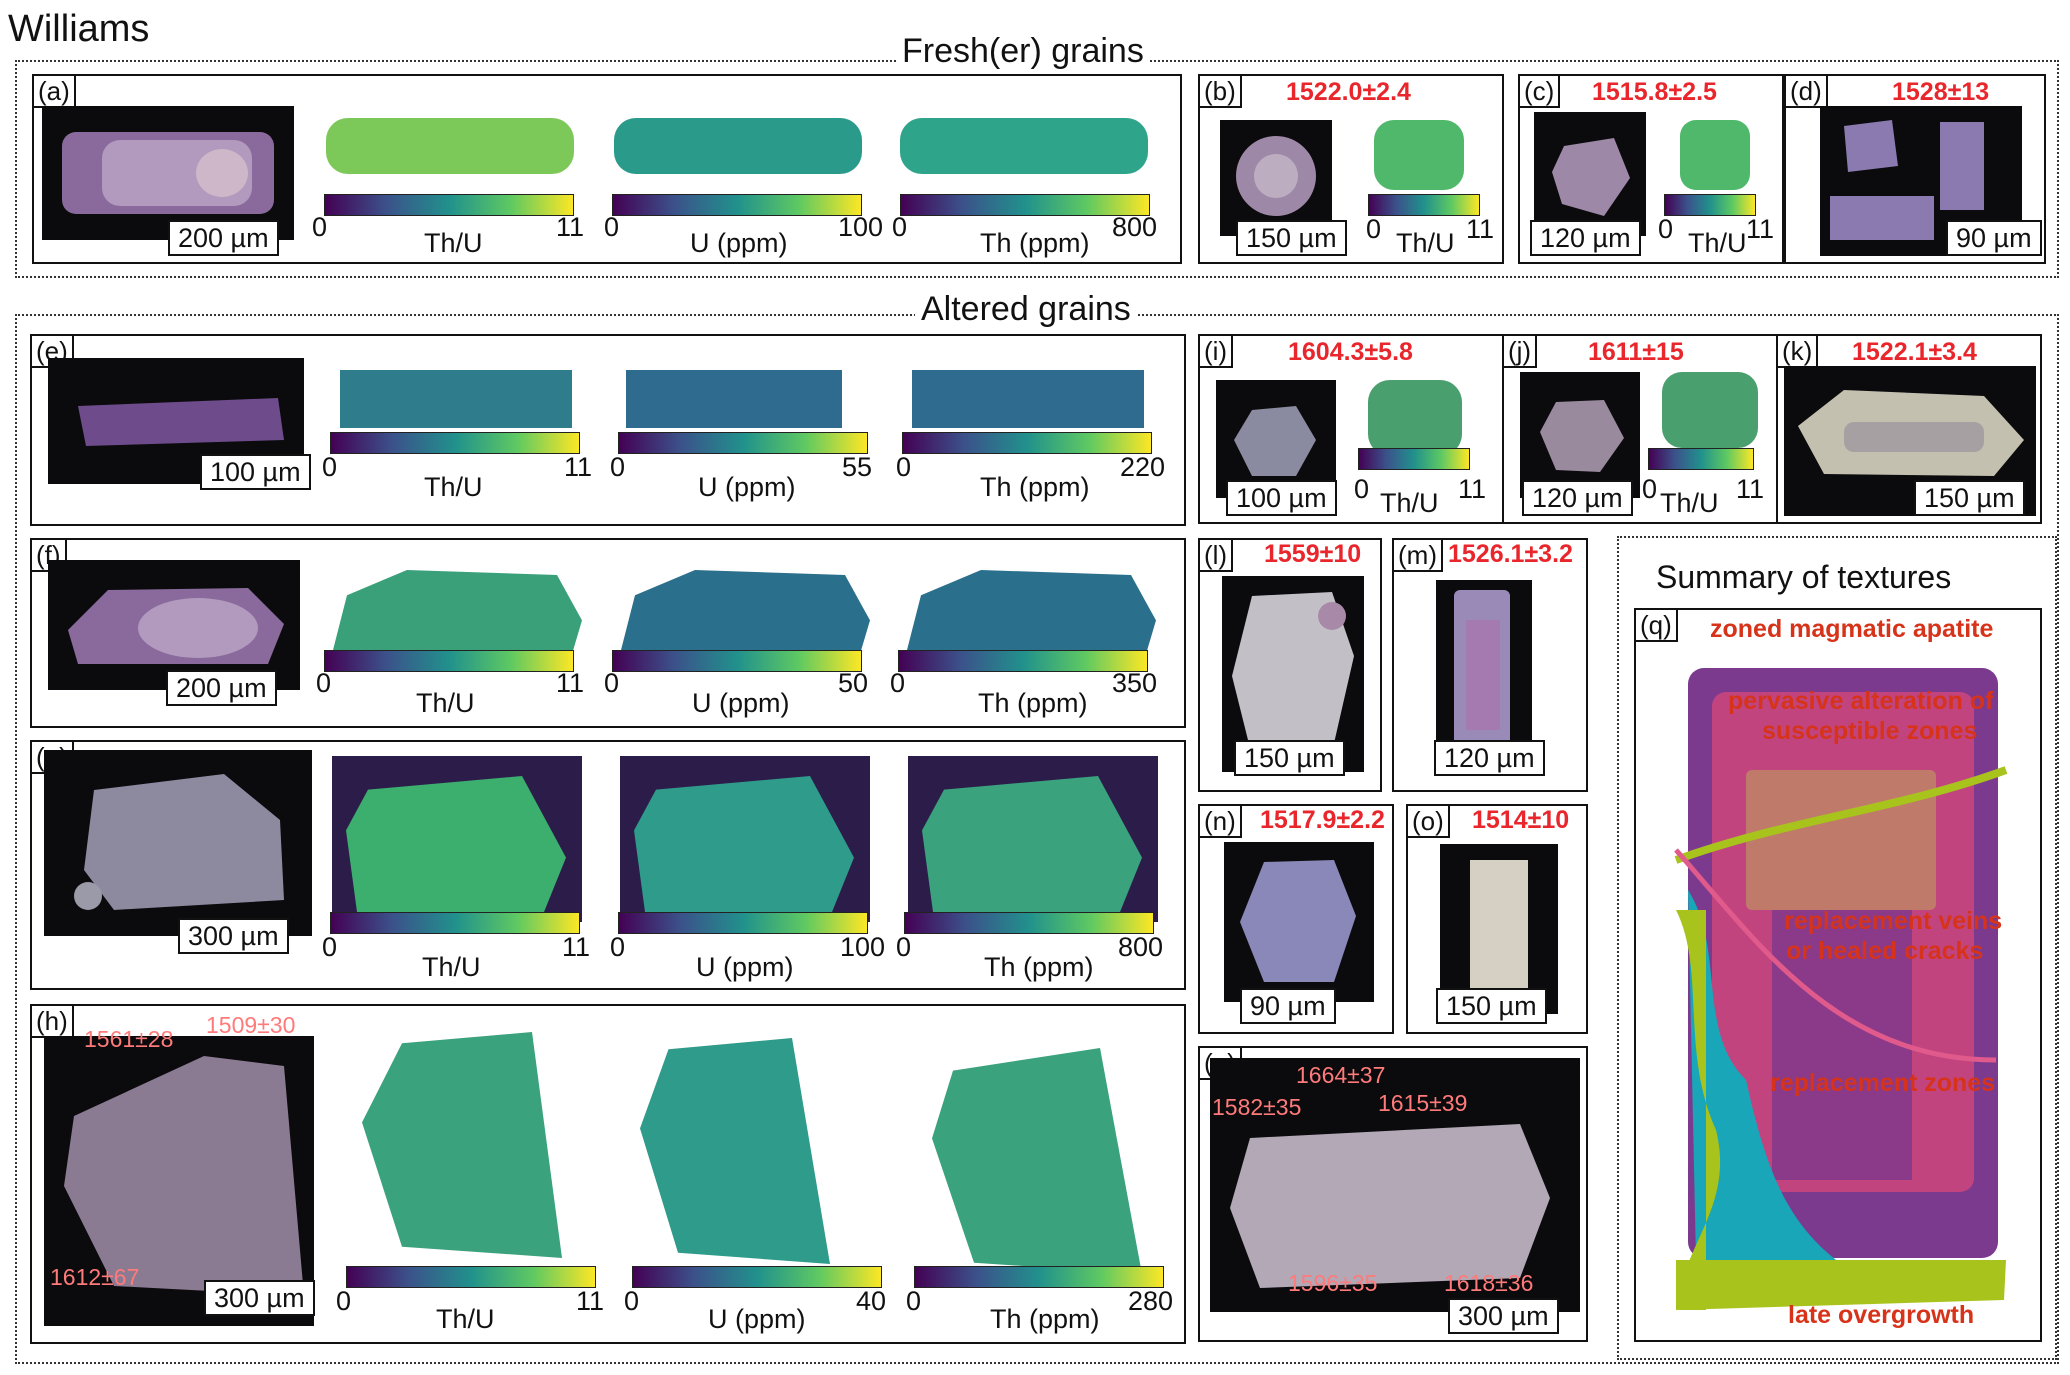 Image resolution: width=2070 pixels, height=1375 pixels. I want to click on panel-d: (d) 1528±13 90 µm, so click(1915, 169).